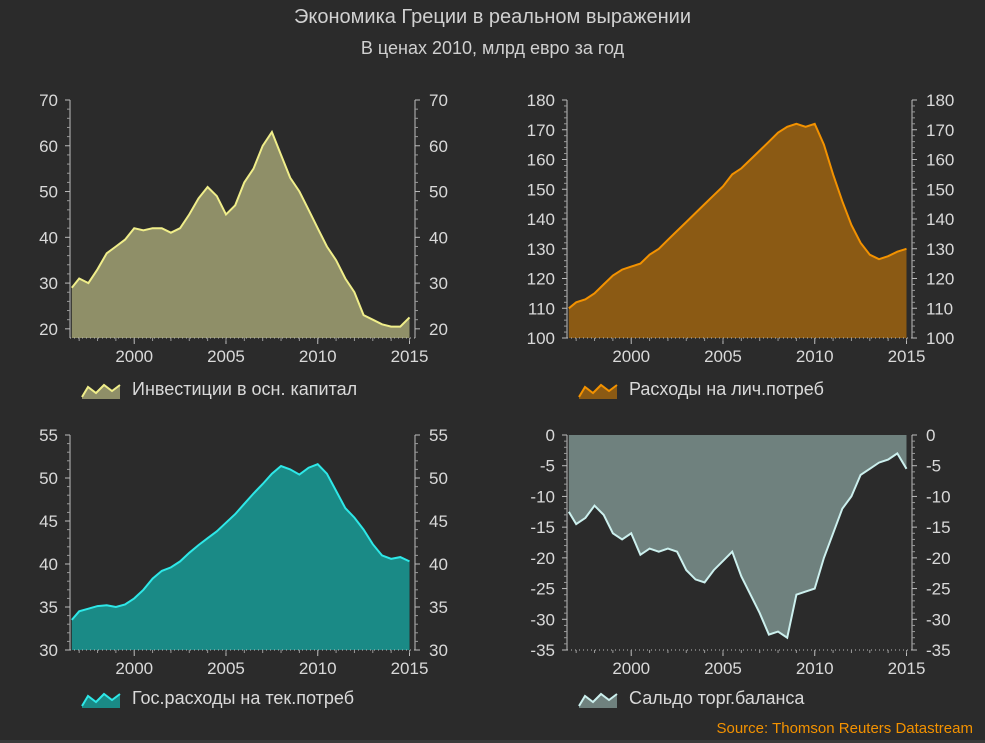  What do you see at coordinates (550, 435) in the screenshot?
I see `y-tick-label-left: 0` at bounding box center [550, 435].